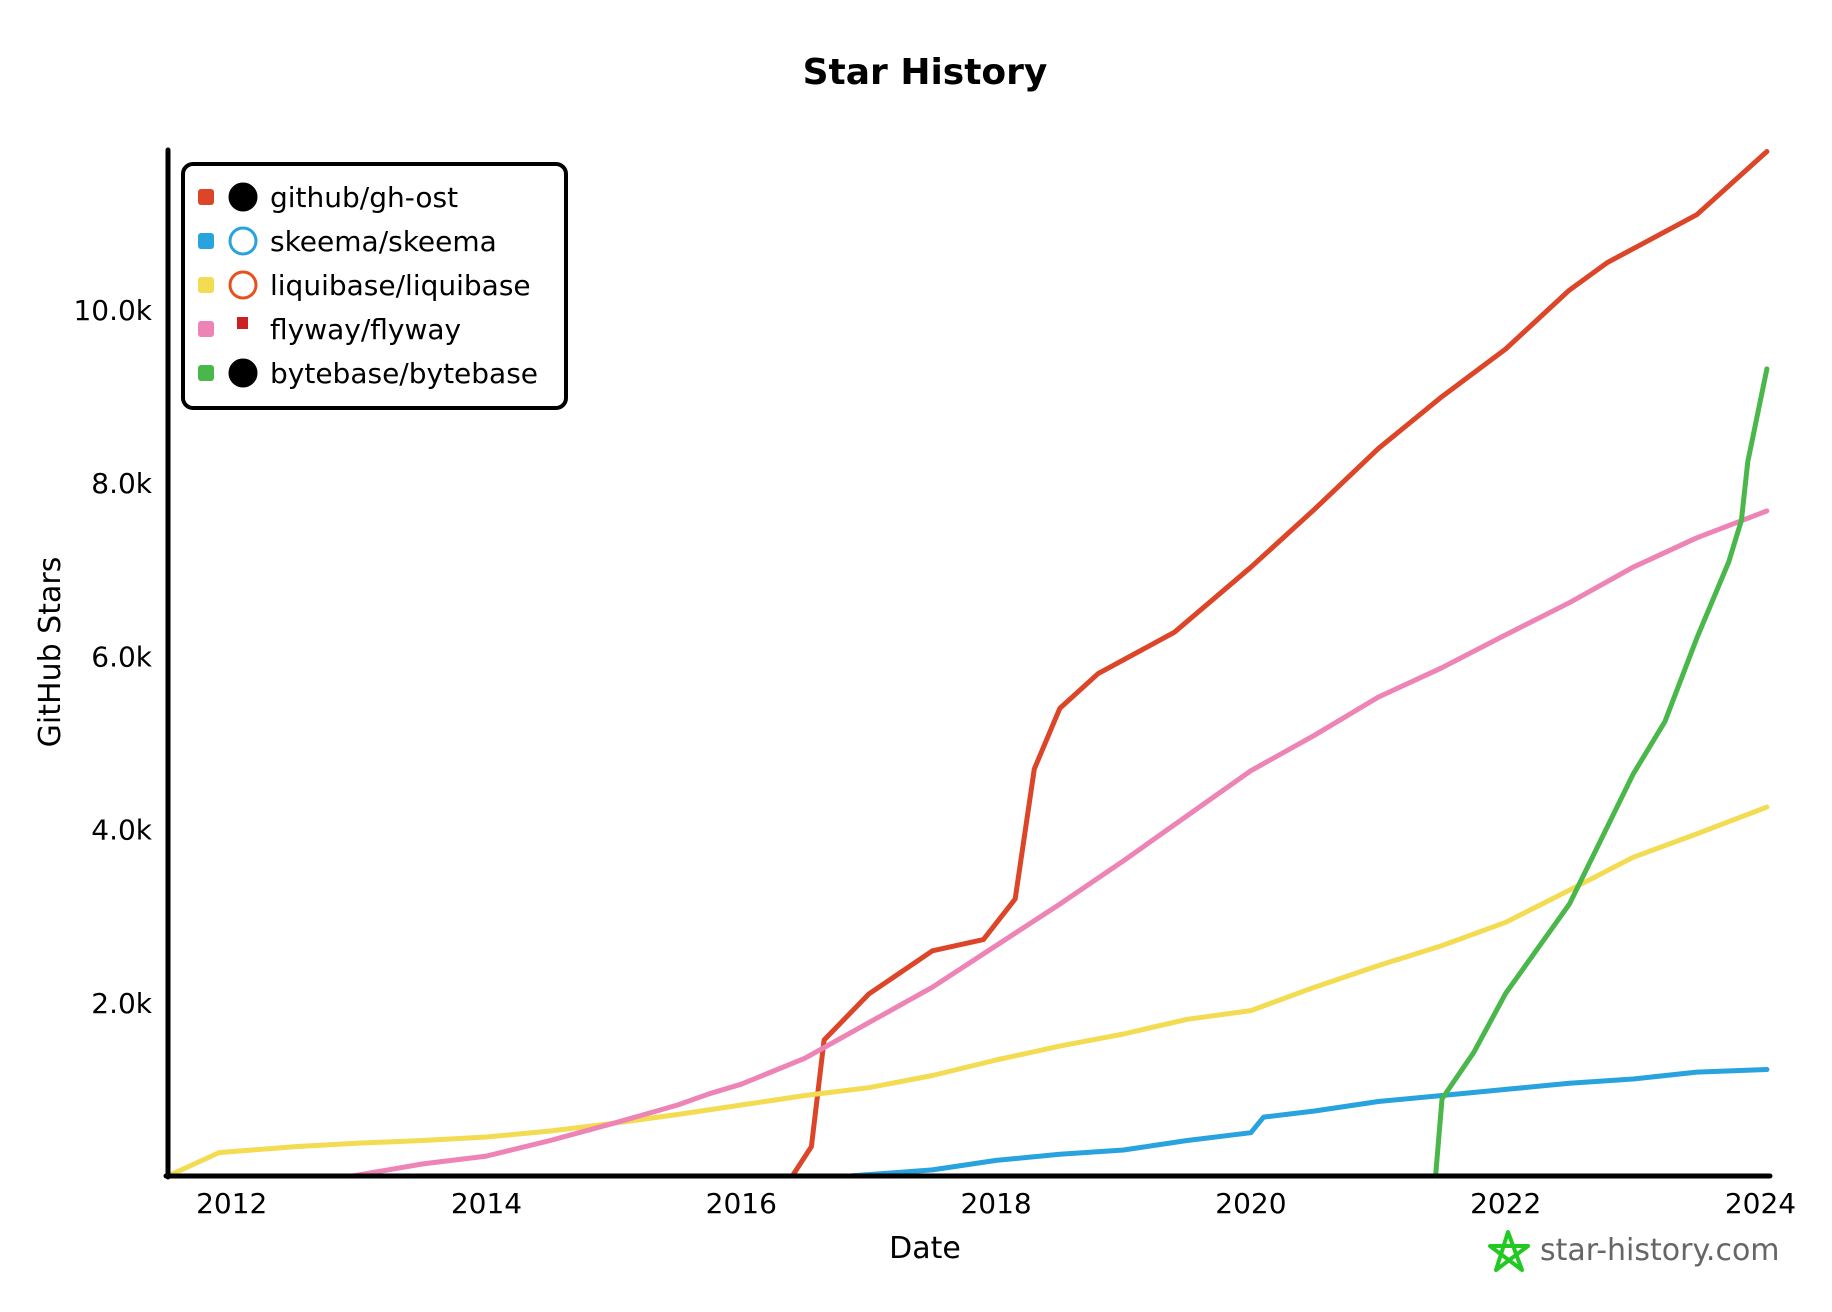 This screenshot has width=1832, height=1312. I want to click on watermark: star-history.com, so click(1634, 1251).